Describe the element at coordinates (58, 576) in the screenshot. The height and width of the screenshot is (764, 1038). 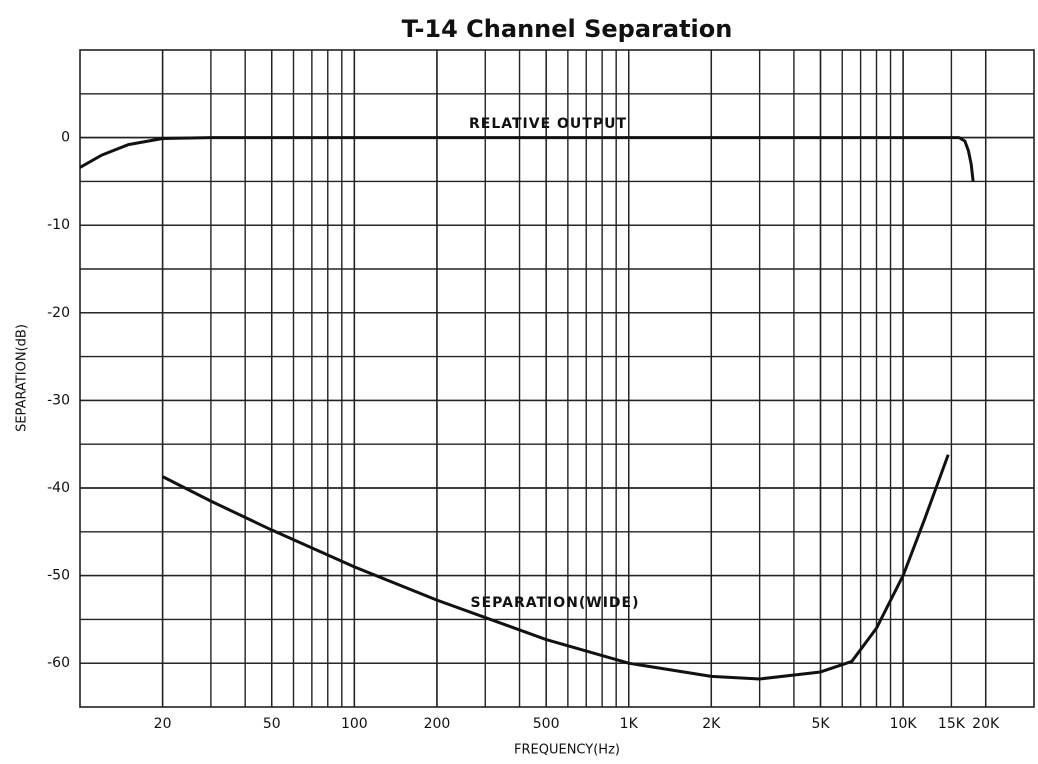
I see `y-tick-label: -50` at that location.